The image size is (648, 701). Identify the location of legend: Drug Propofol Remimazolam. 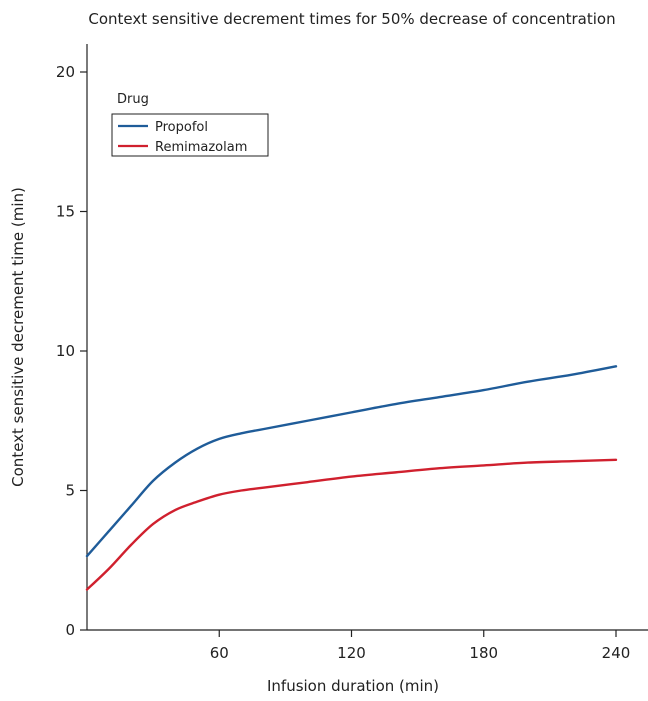
(190, 124).